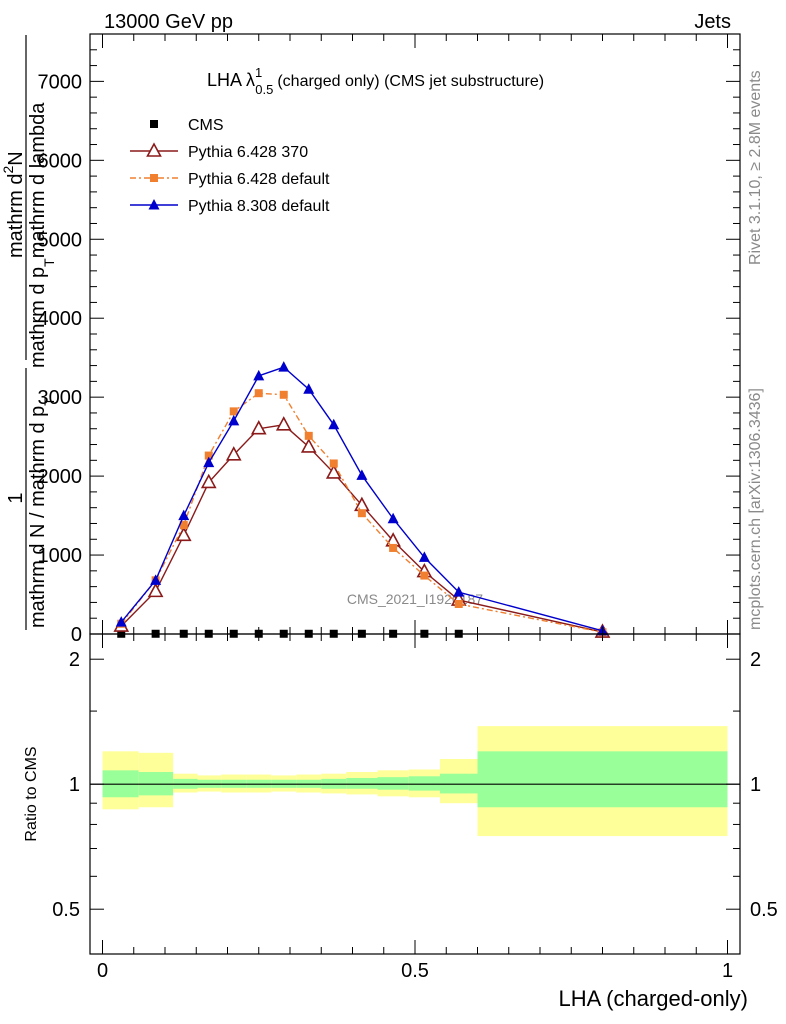  I want to click on legend-item: CMS, so click(187, 125).